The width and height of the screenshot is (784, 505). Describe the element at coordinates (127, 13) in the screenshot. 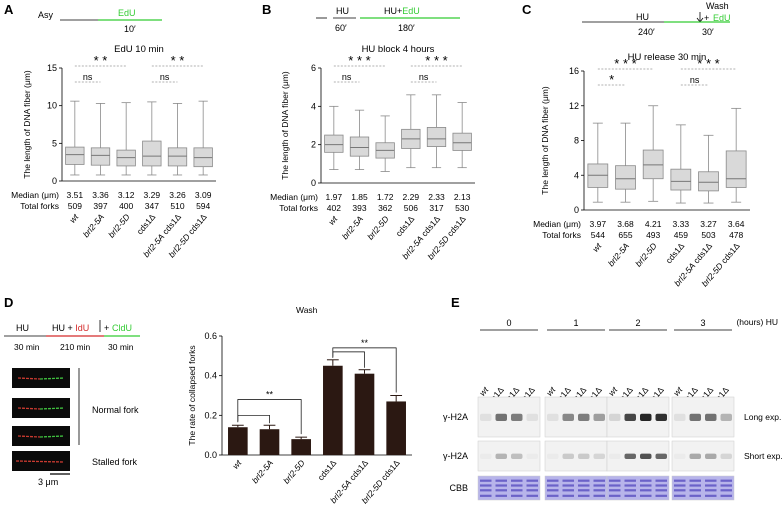

I see `schematic-a-edu: EdU` at that location.